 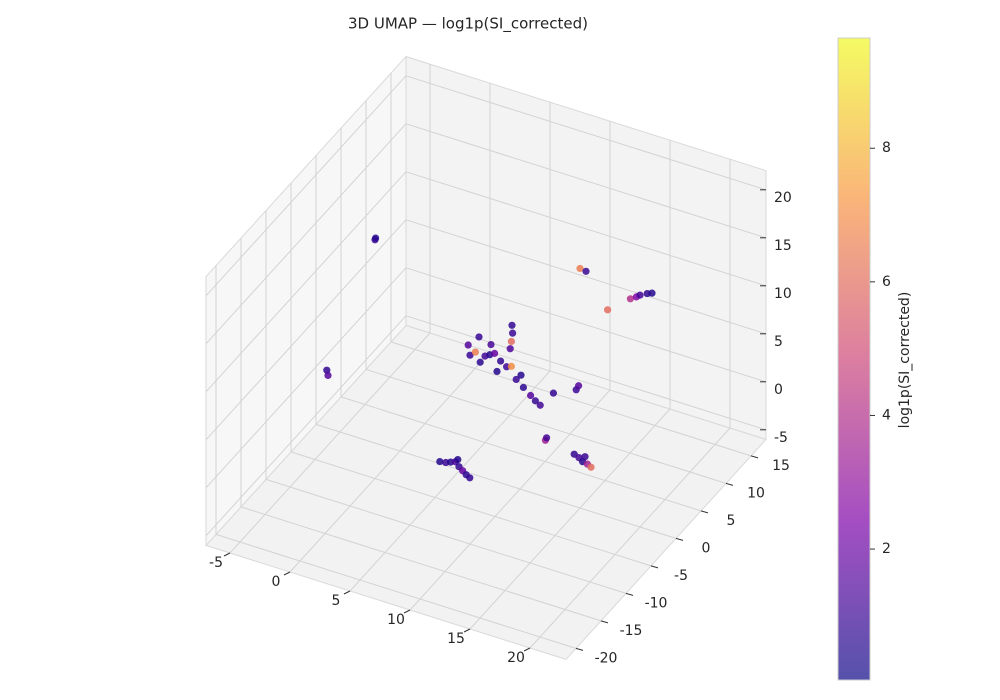 What do you see at coordinates (606, 658) in the screenshot?
I see `y-tick-label: -20` at bounding box center [606, 658].